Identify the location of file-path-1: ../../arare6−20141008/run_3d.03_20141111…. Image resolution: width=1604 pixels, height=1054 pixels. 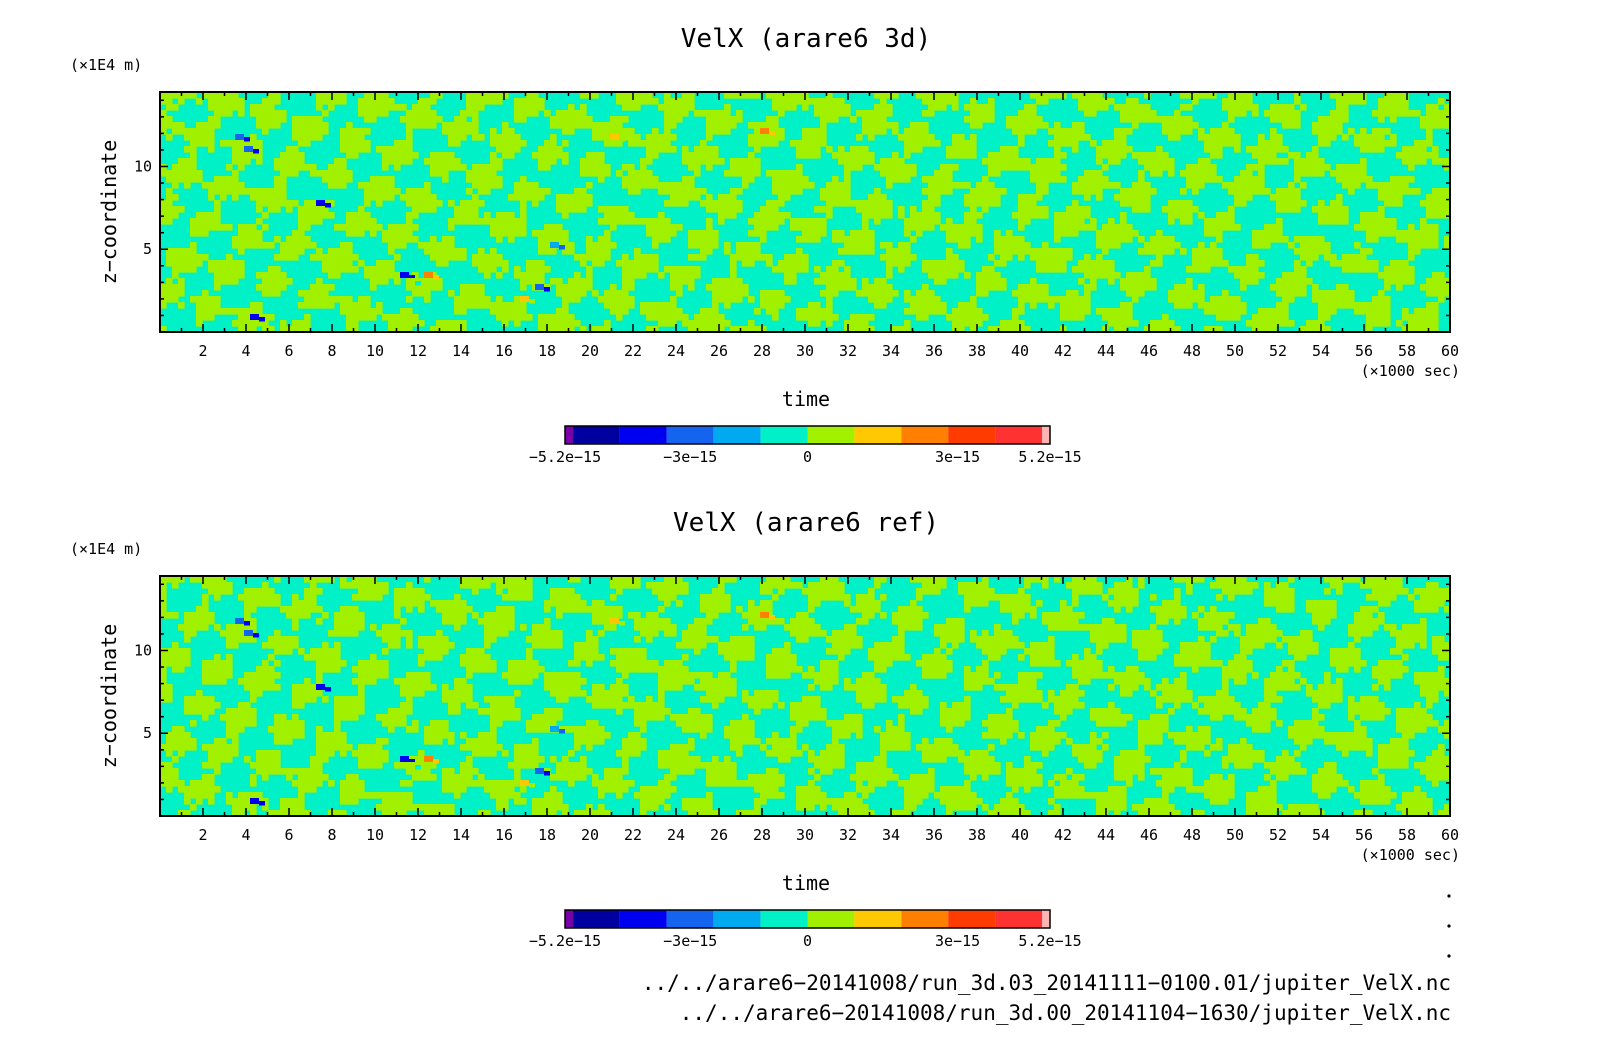
(1046, 983).